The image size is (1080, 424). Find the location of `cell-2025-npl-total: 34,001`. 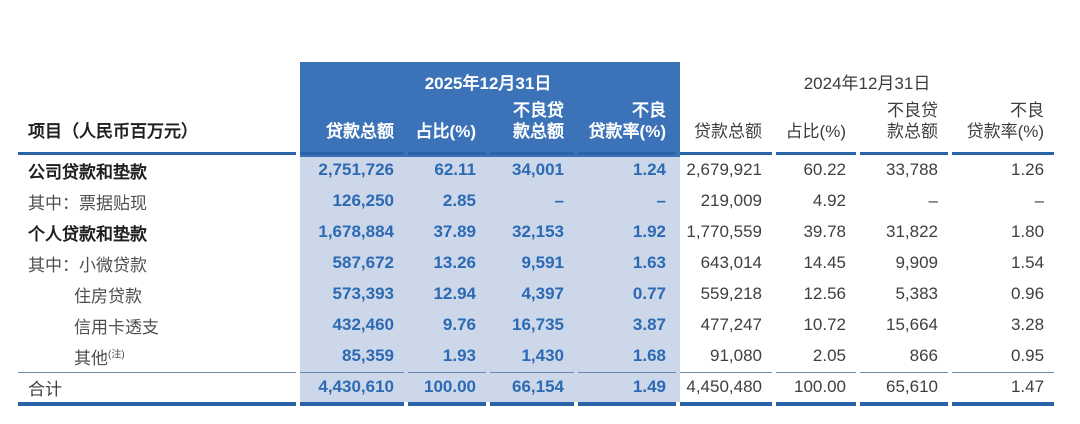

cell-2025-npl-total: 34,001 is located at coordinates (538, 169).